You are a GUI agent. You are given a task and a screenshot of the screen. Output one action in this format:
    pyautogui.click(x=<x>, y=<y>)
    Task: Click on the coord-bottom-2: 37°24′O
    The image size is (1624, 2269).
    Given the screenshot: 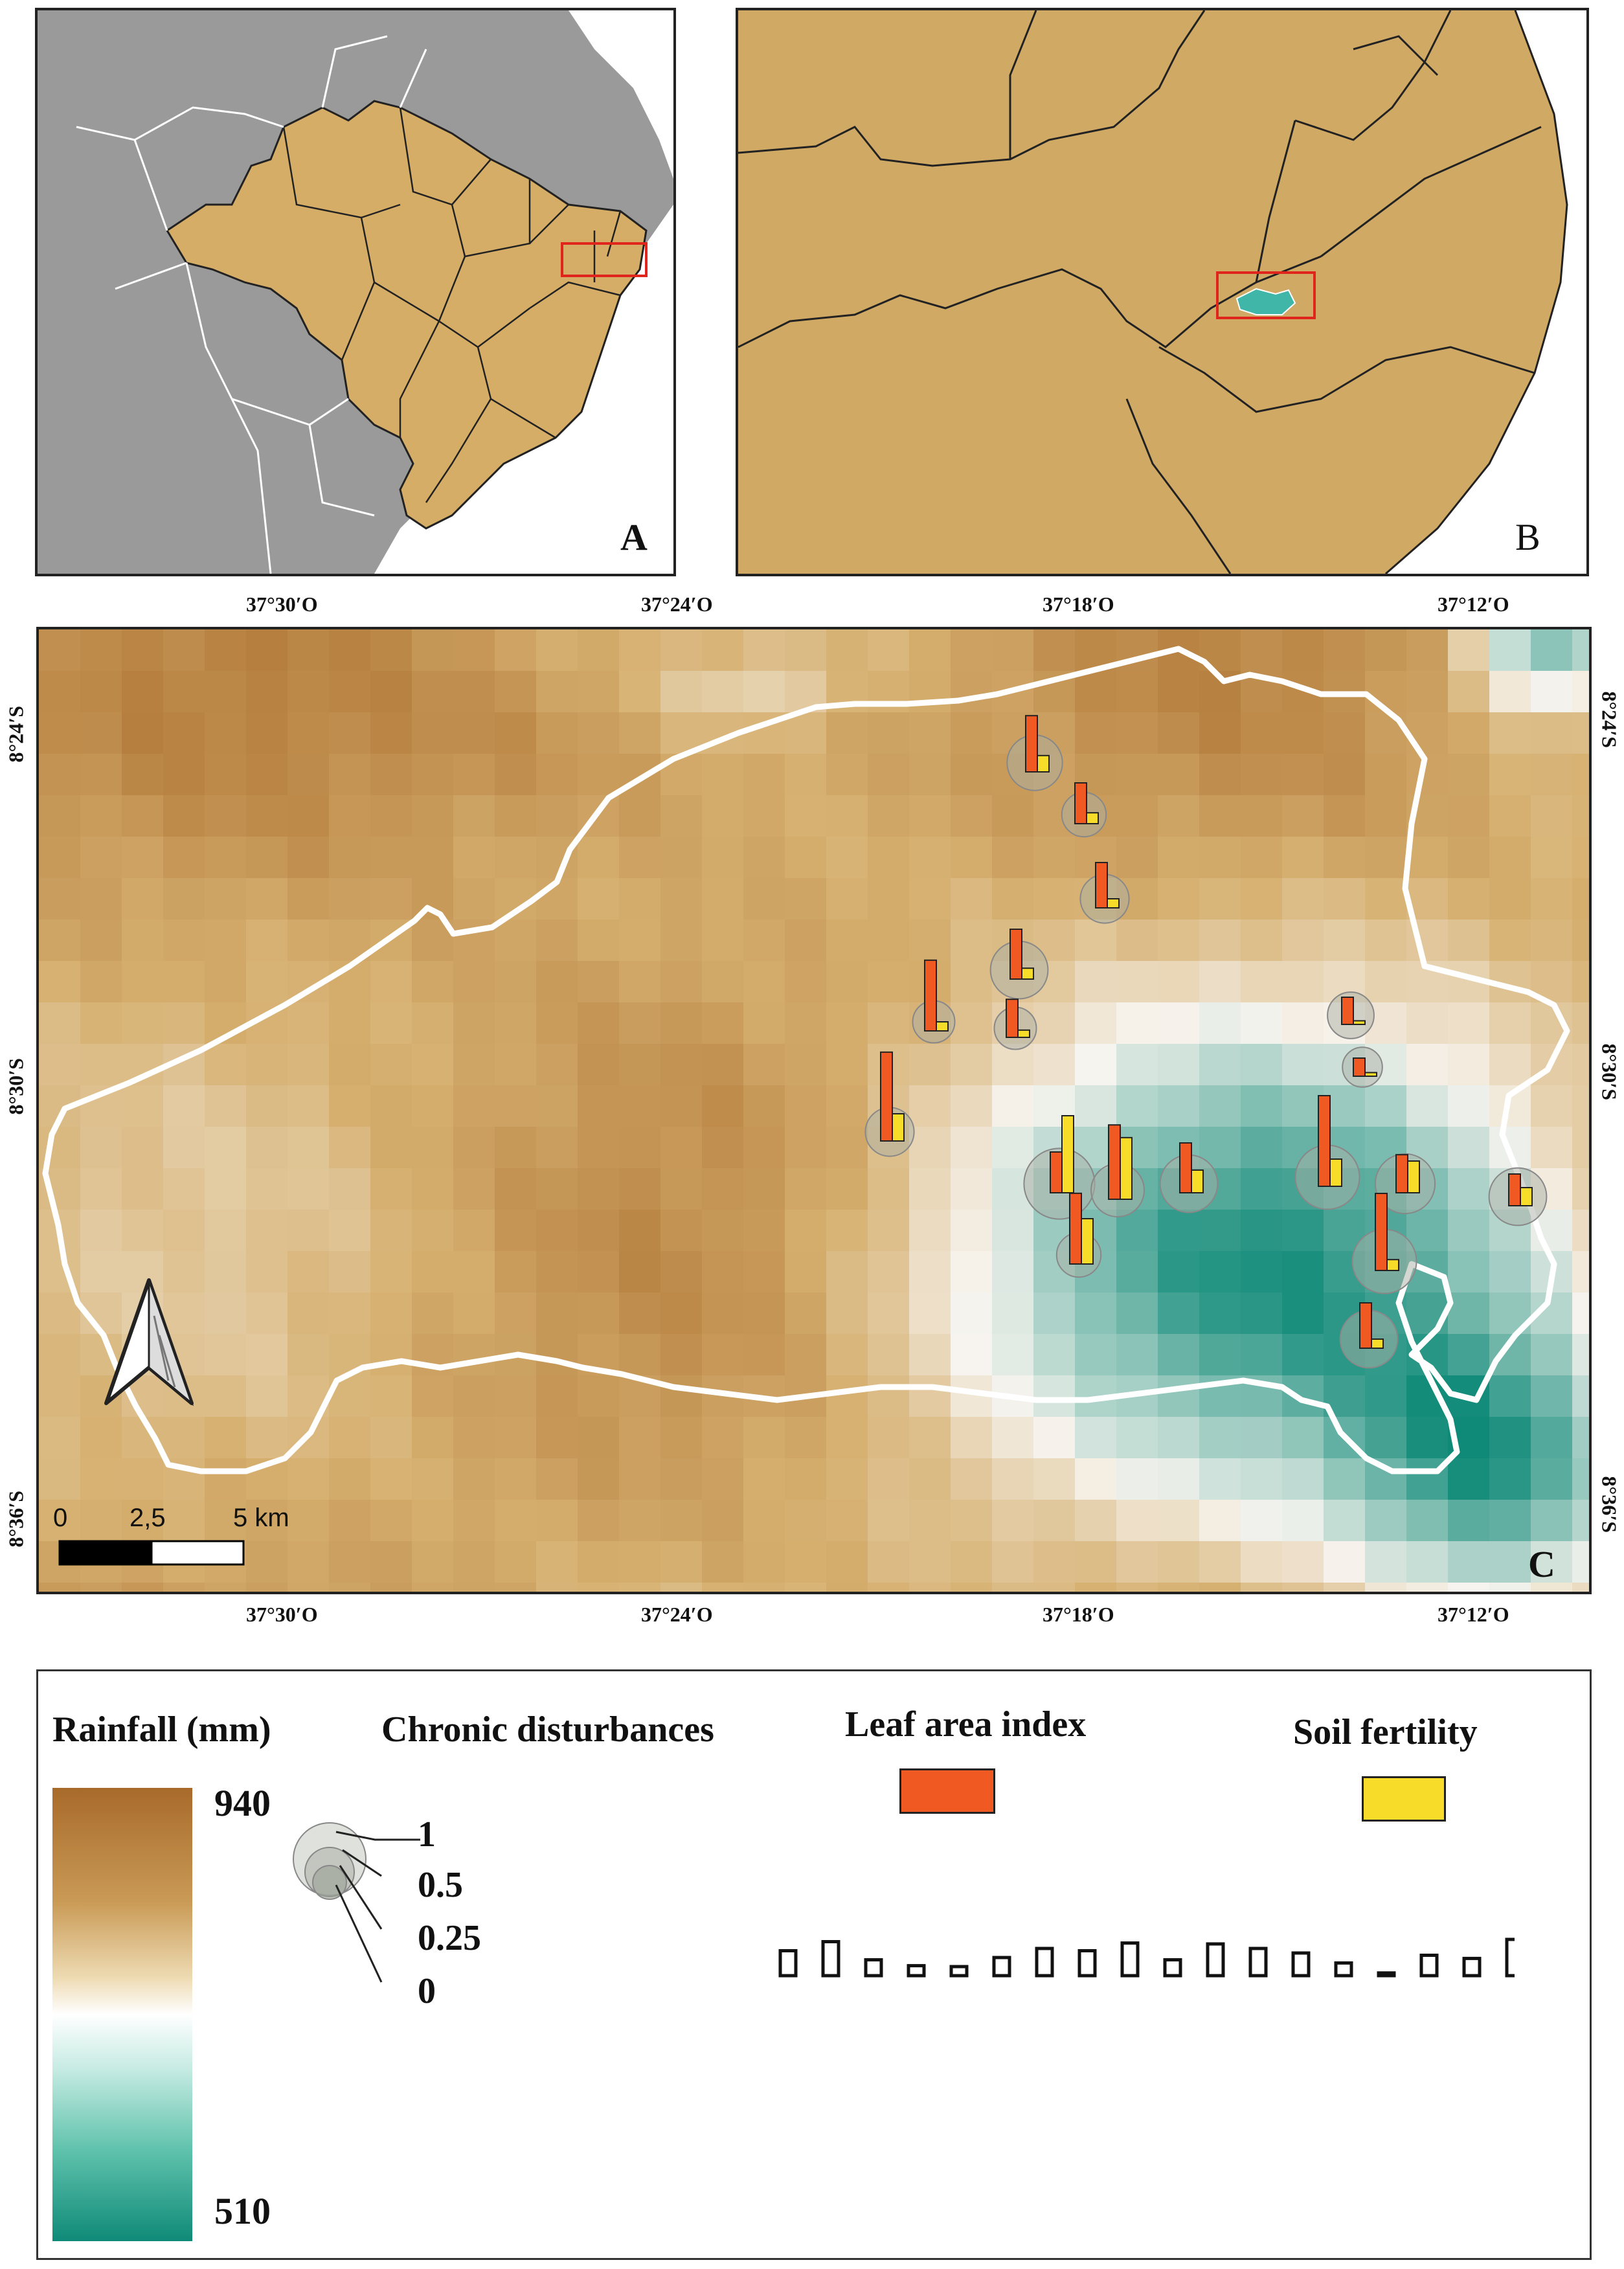 What is the action you would take?
    pyautogui.click(x=677, y=1614)
    